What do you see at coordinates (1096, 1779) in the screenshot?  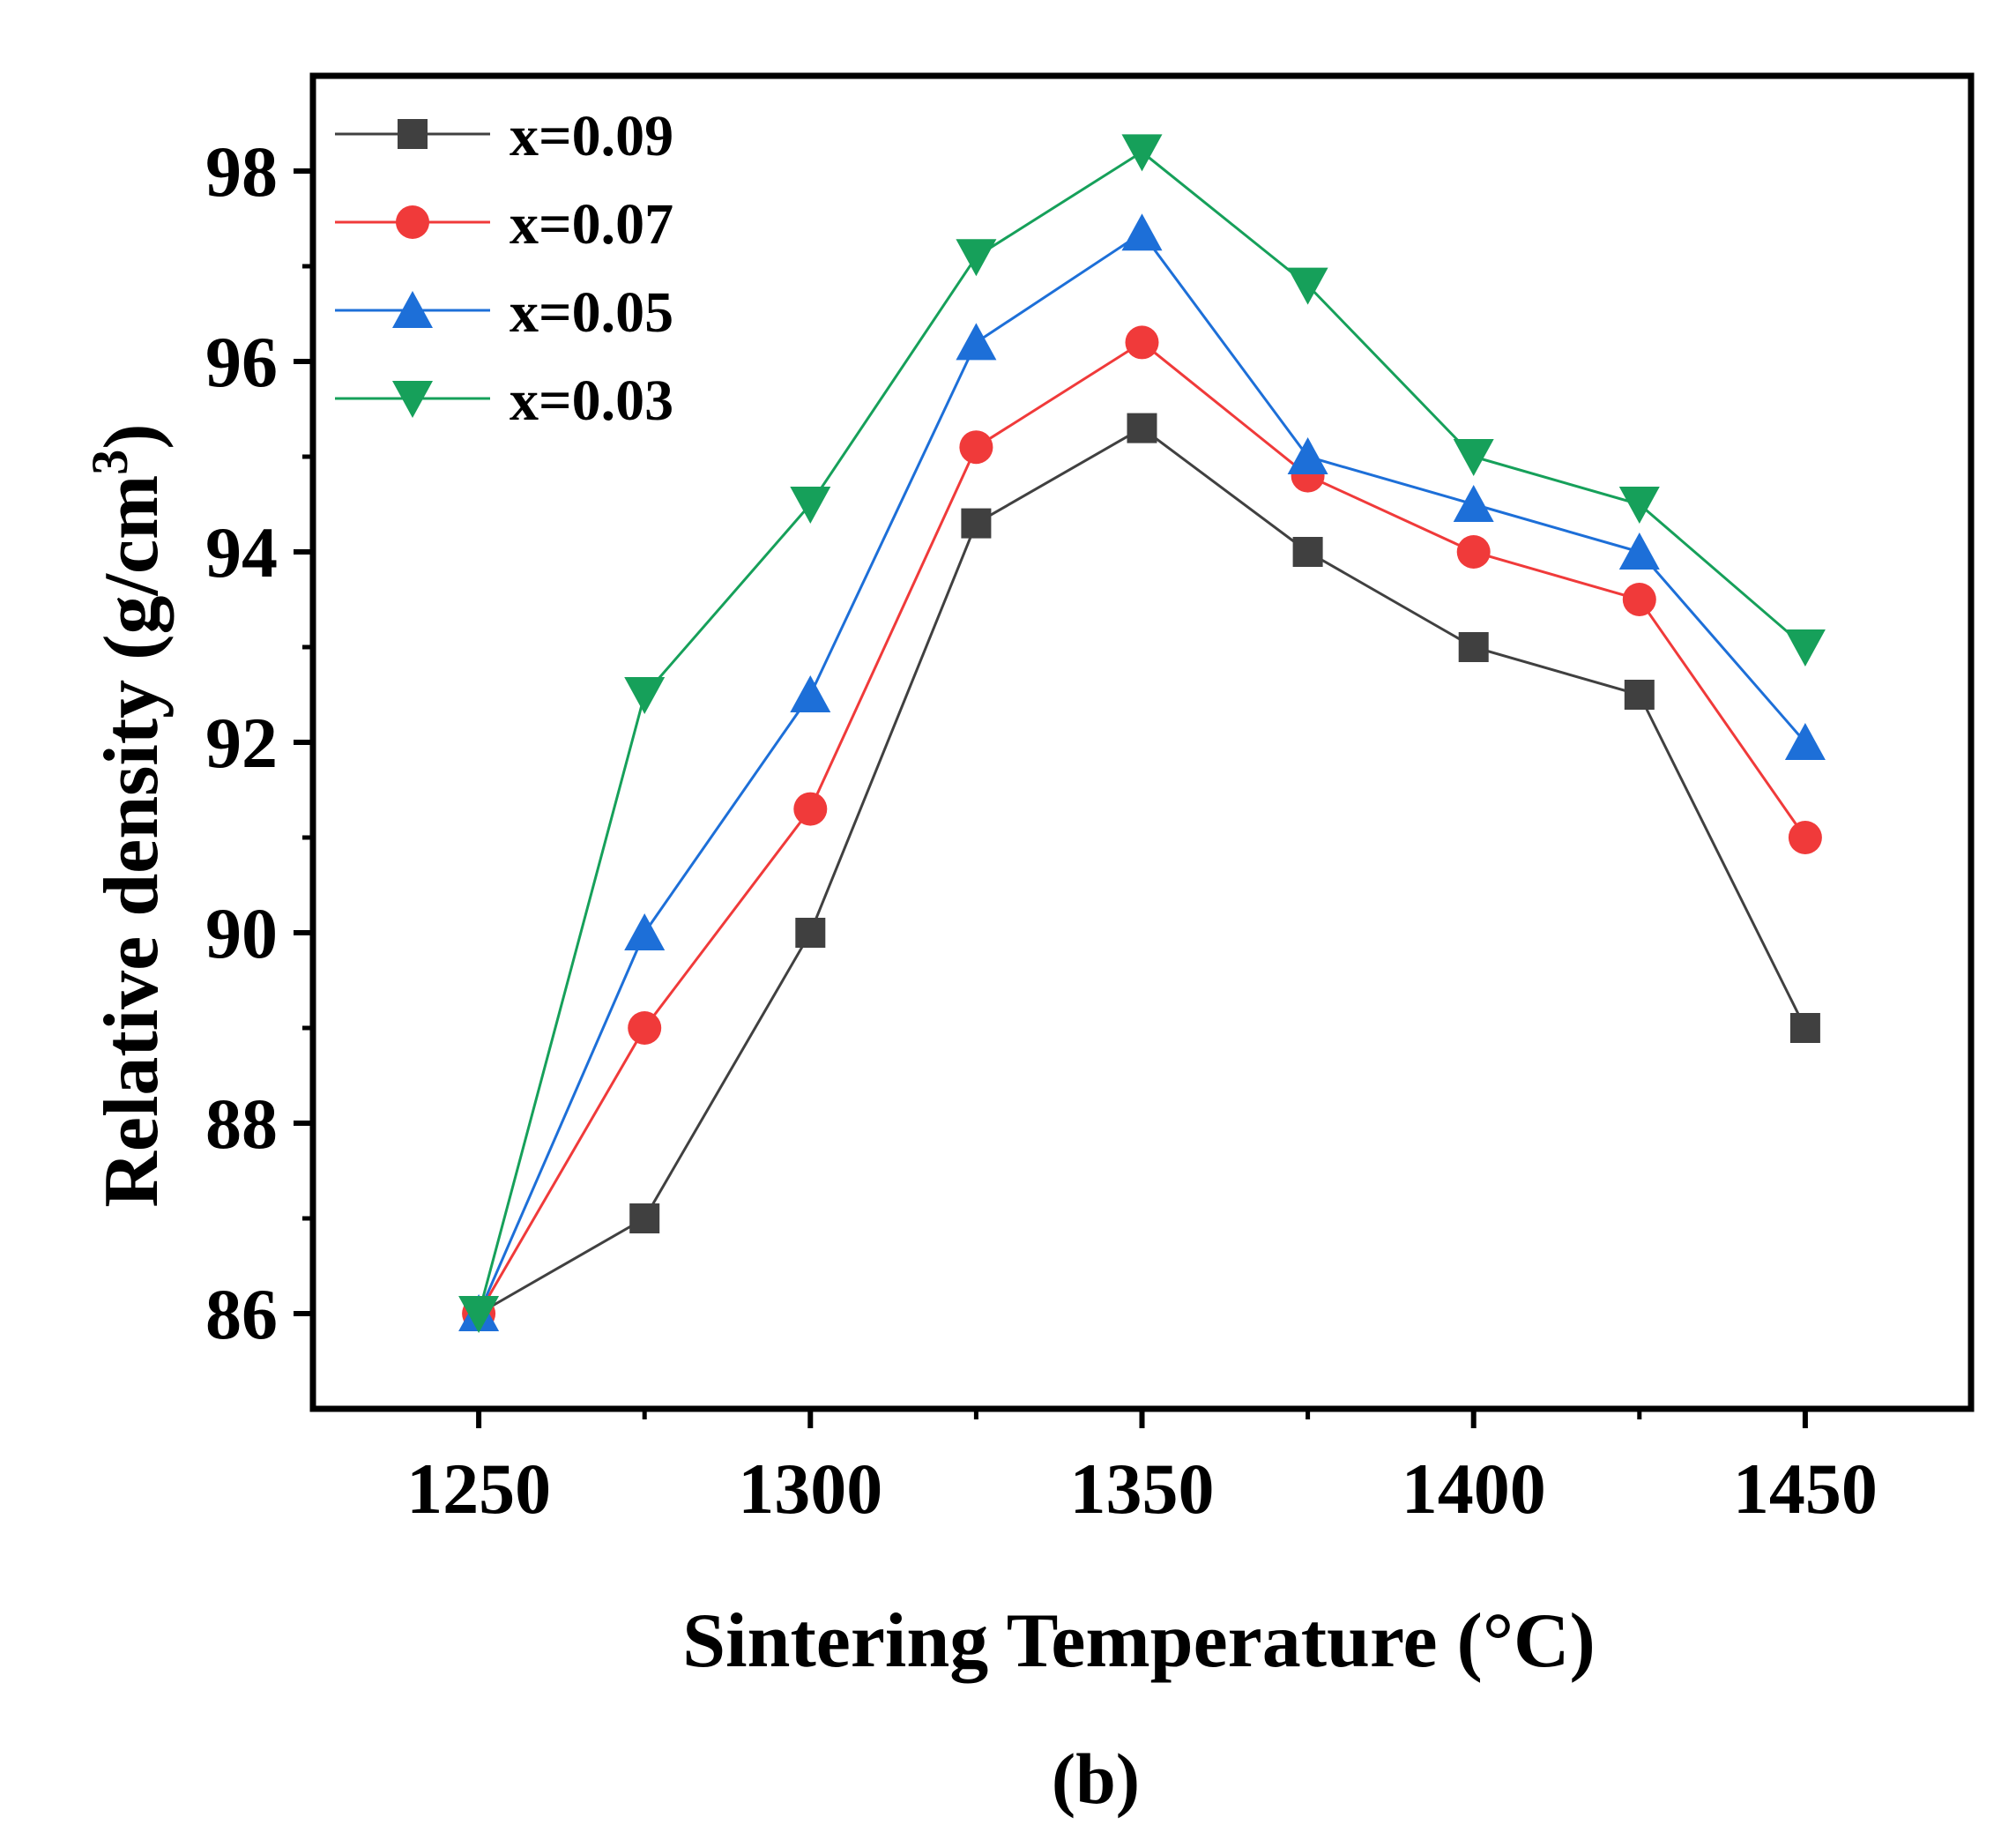 I see `figure-caption: (b)` at bounding box center [1096, 1779].